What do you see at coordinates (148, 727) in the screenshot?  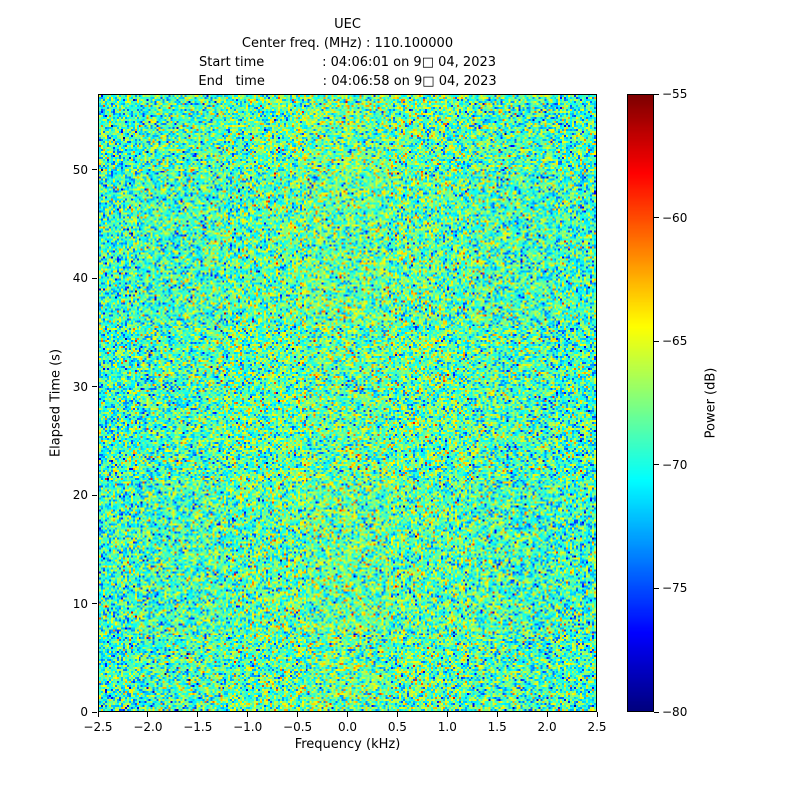 I see `x-tick-label: −2.0` at bounding box center [148, 727].